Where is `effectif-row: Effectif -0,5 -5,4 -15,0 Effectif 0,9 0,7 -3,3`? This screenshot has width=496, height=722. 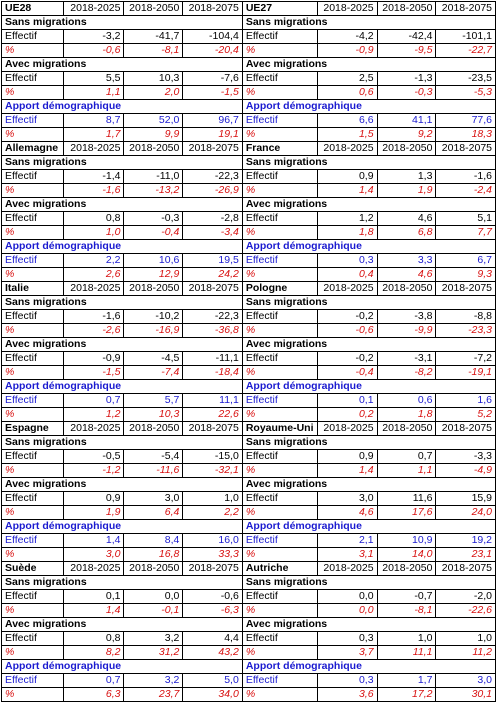
effectif-row: Effectif -0,5 -5,4 -15,0 Effectif 0,9 0,7 -3,3 is located at coordinates (248, 456).